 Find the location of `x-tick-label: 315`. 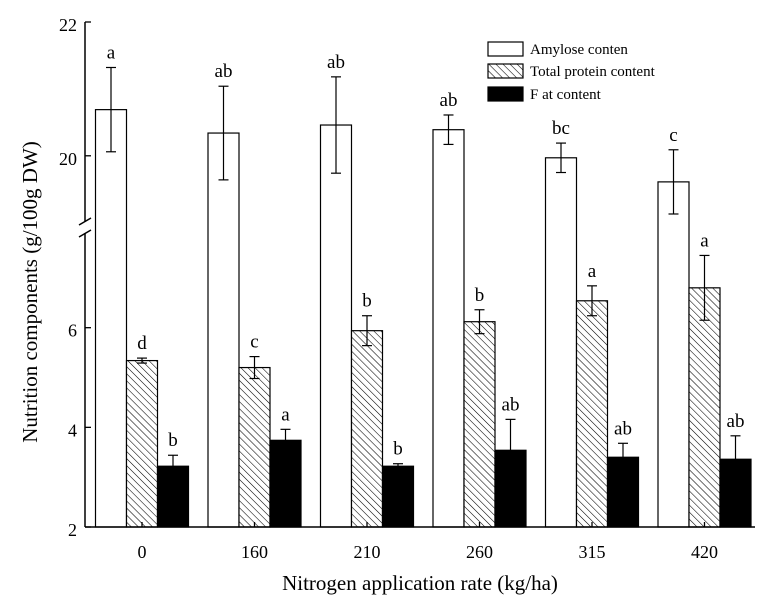

x-tick-label: 315 is located at coordinates (592, 552).